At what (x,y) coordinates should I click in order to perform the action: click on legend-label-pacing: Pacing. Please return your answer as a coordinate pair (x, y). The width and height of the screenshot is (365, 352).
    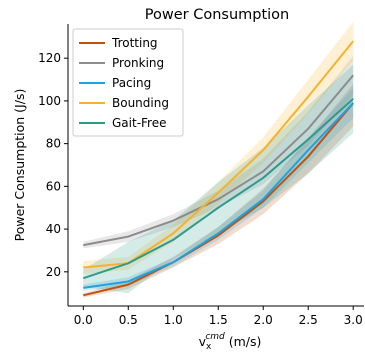
    Looking at the image, I should click on (131, 83).